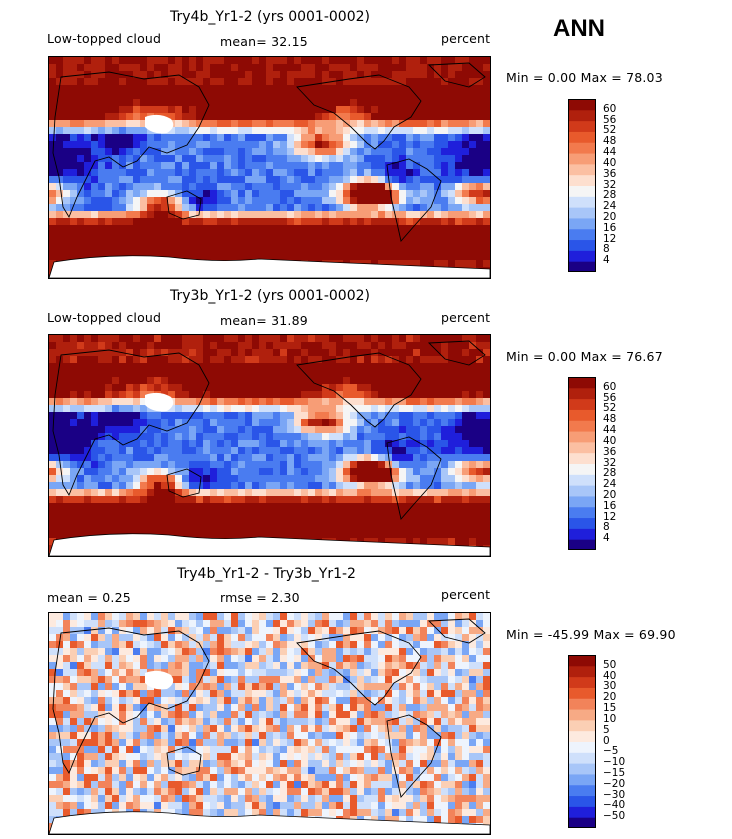  I want to click on season-label: ANN, so click(579, 28).